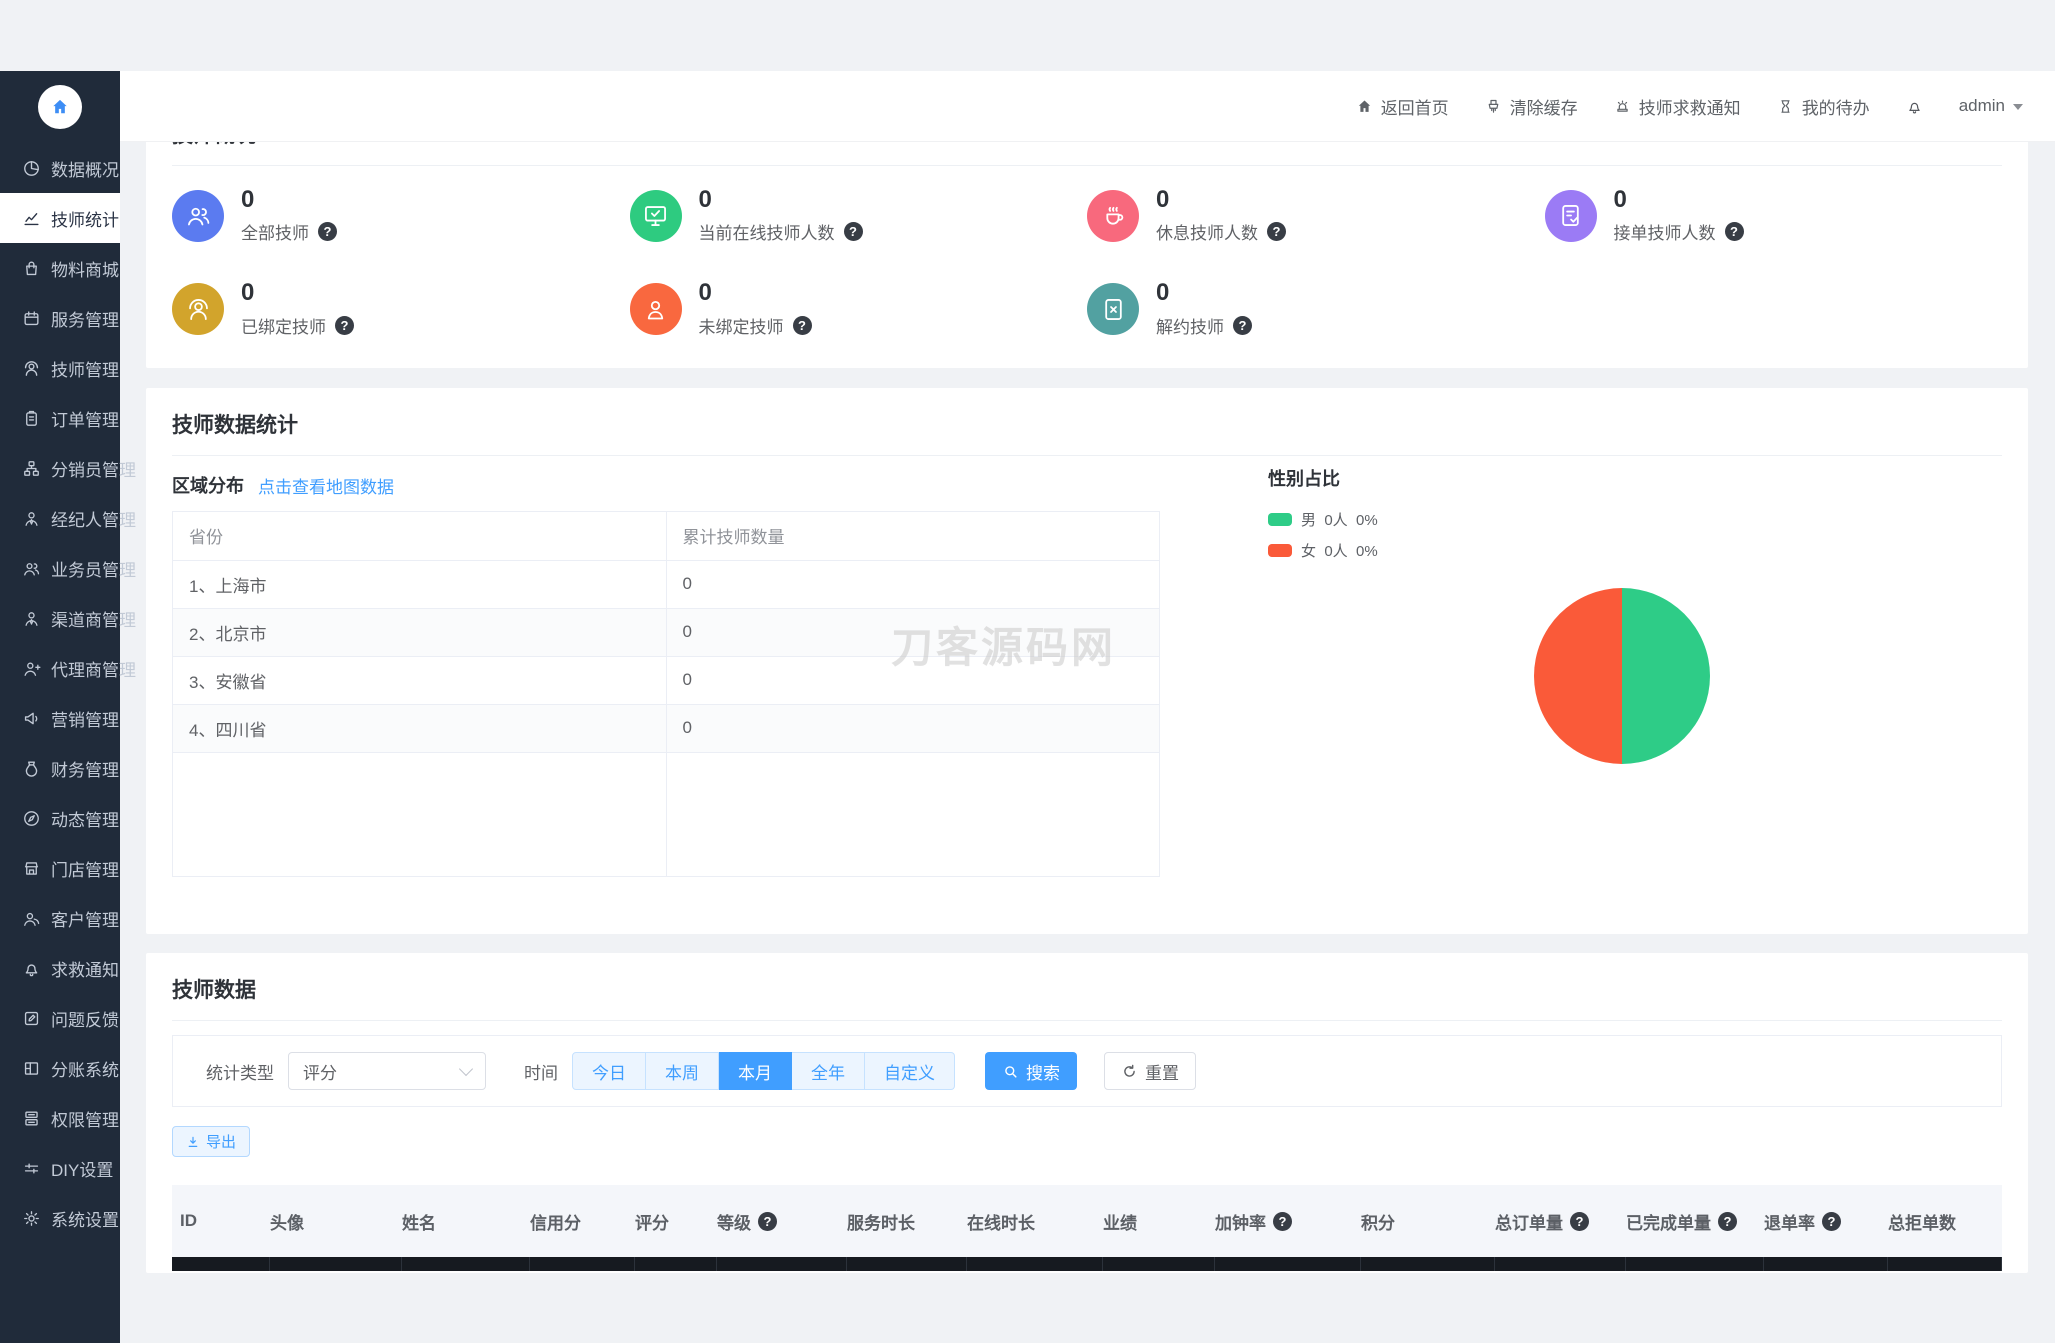  I want to click on map-data-link: 点击查看地图数据, so click(326, 487).